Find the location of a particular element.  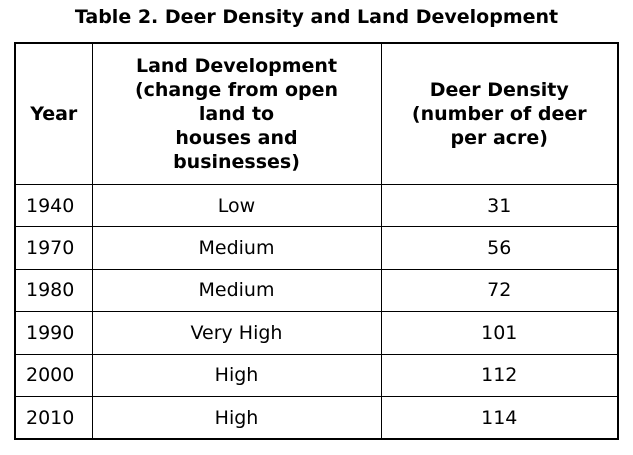

table-row: 1990 Very High 101 is located at coordinates (316, 333).